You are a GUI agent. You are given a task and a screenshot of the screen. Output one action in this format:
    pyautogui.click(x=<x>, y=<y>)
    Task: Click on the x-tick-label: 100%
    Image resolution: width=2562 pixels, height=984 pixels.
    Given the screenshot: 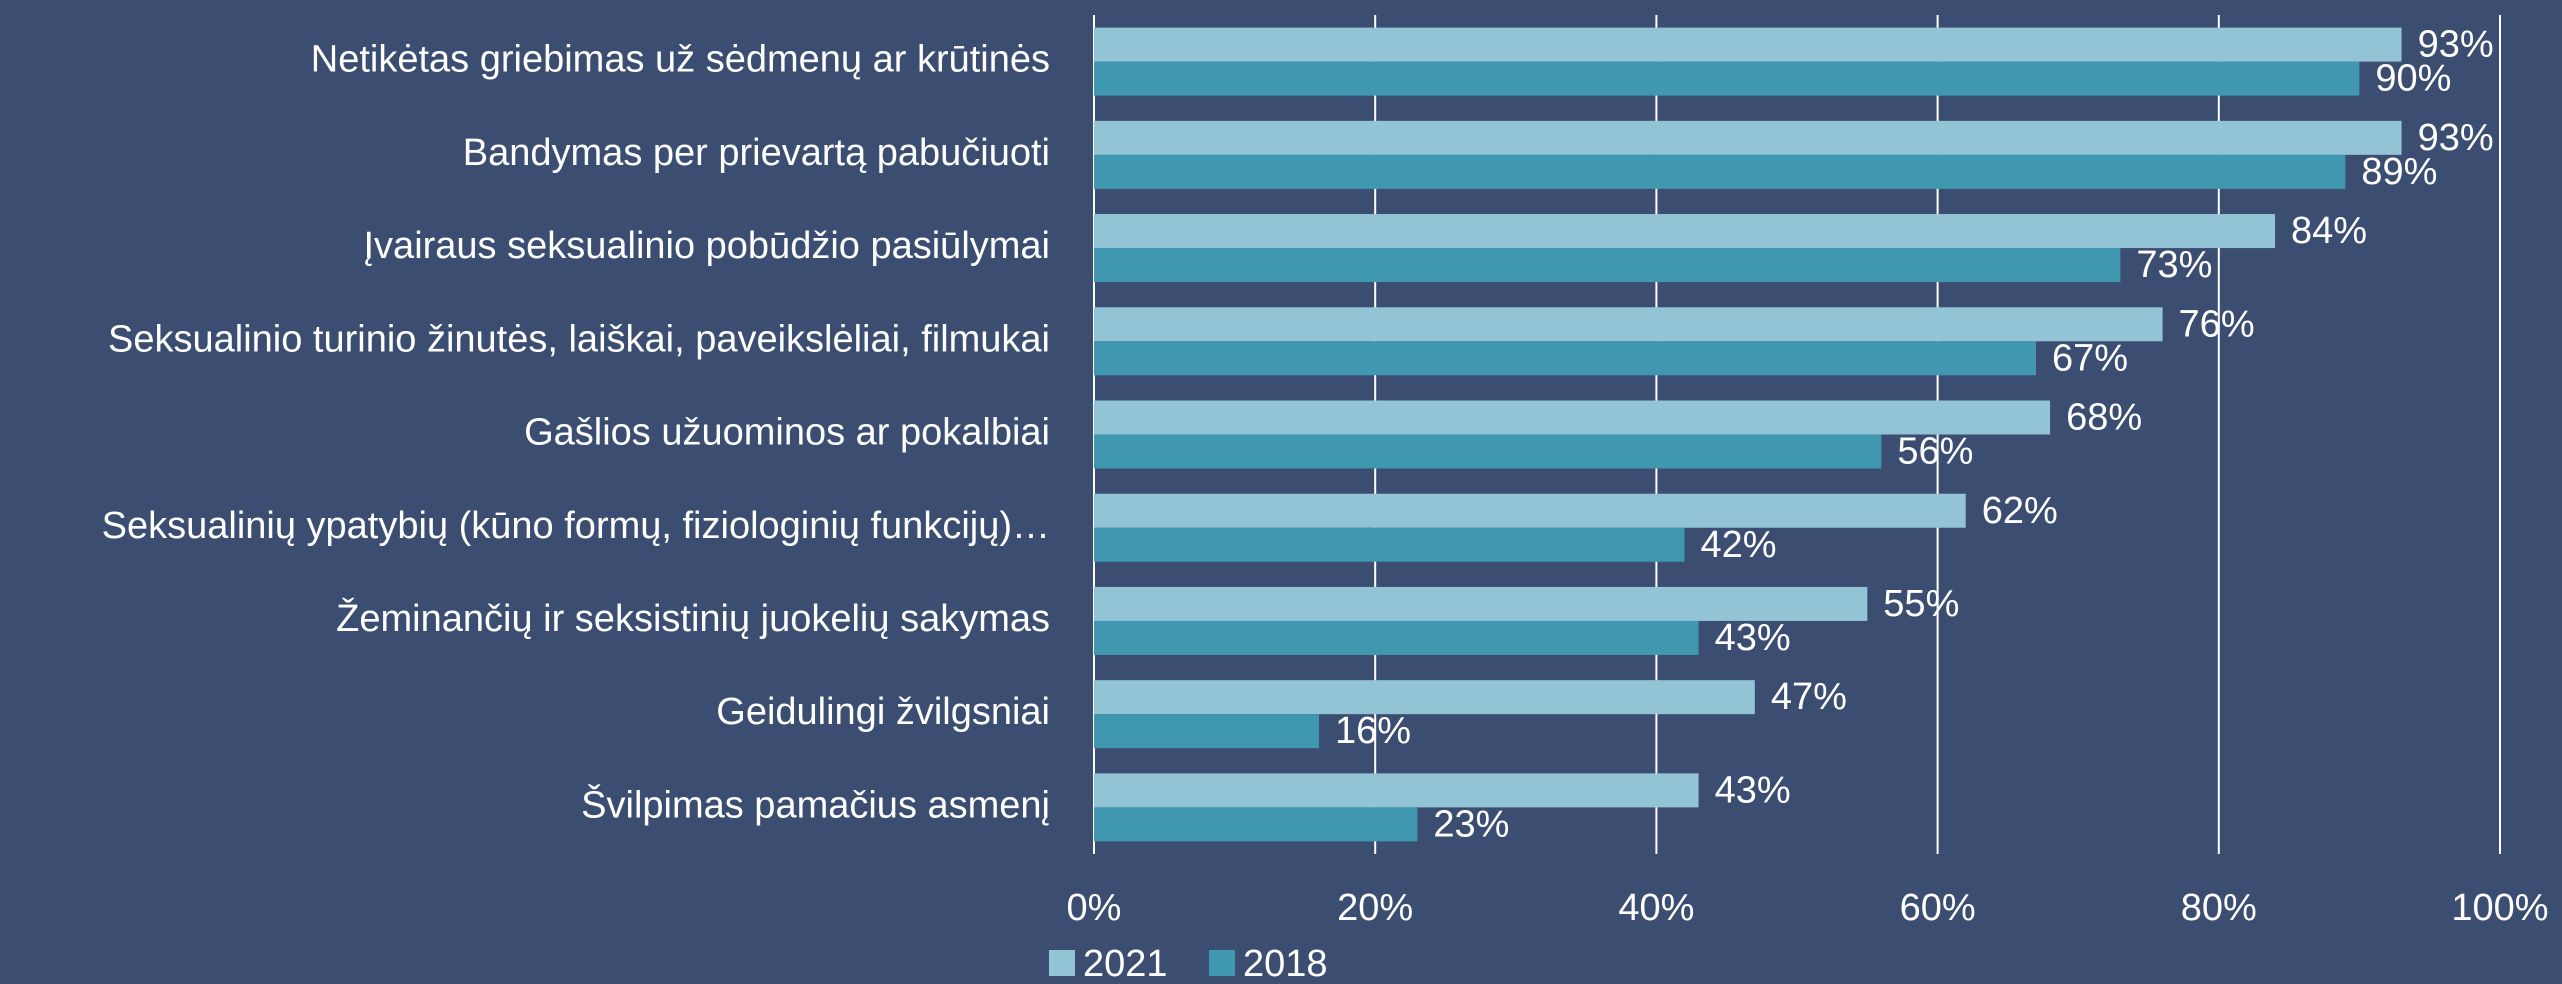 What is the action you would take?
    pyautogui.click(x=2499, y=908)
    